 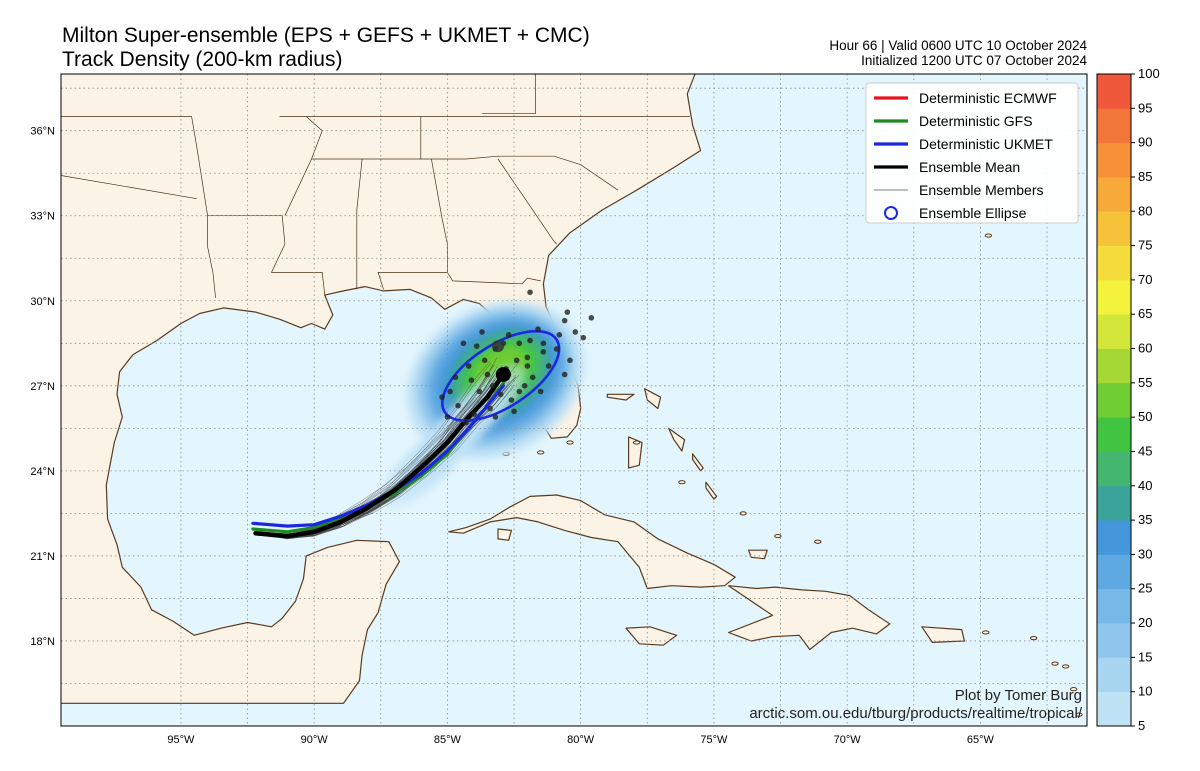 I want to click on colorbar-tick-label: 60, so click(x=1145, y=348).